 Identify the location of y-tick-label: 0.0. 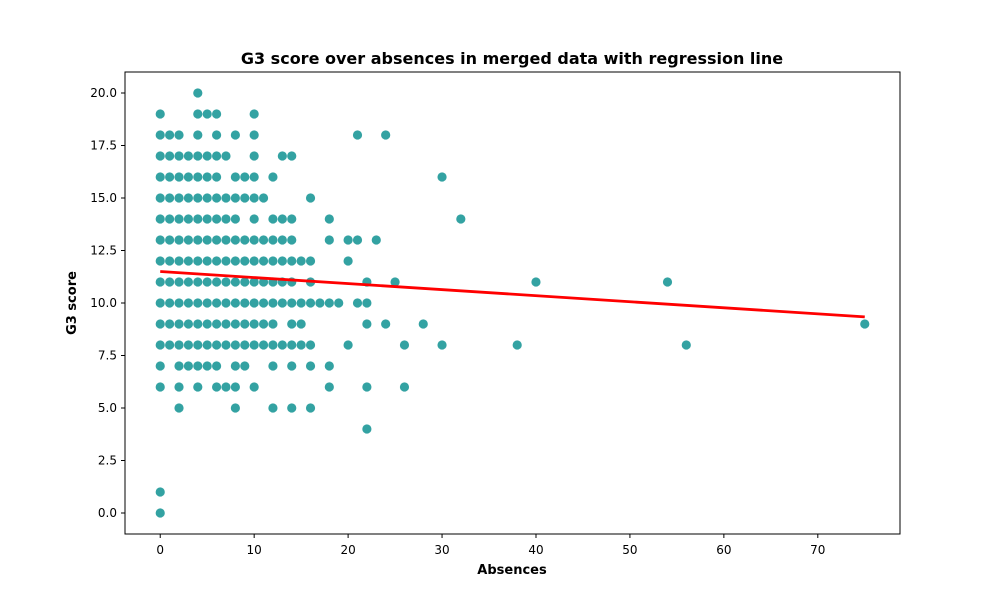
(107, 513).